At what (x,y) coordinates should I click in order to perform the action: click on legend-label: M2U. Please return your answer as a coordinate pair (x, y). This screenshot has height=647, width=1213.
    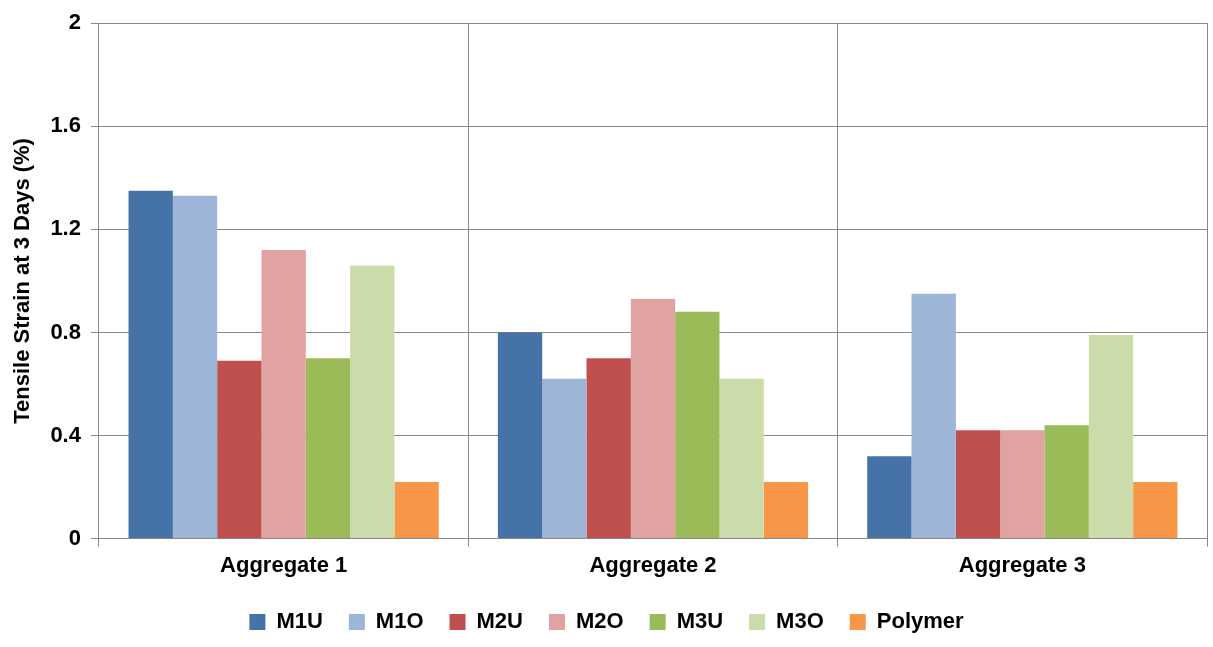
    Looking at the image, I should click on (499, 621).